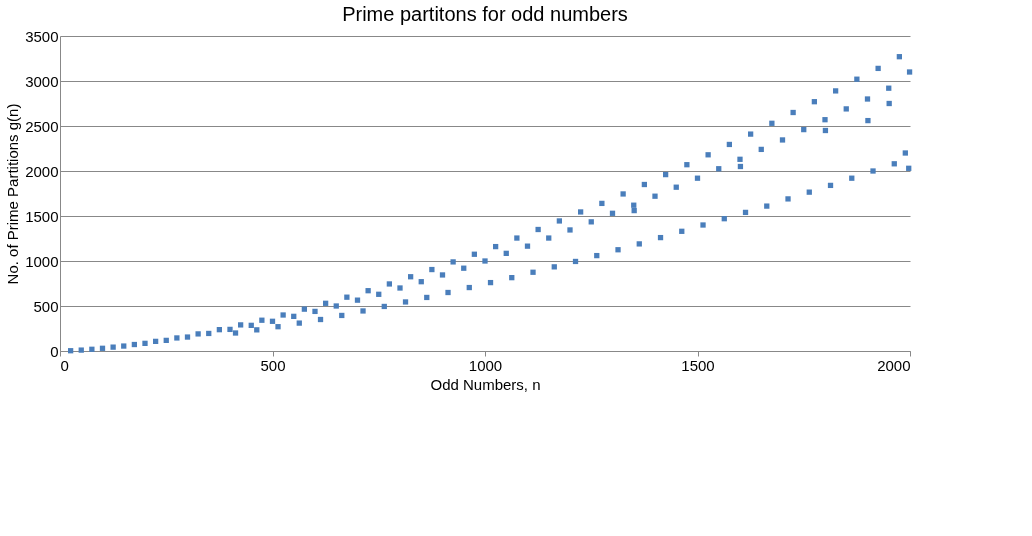 The height and width of the screenshot is (536, 1032). Describe the element at coordinates (42, 126) in the screenshot. I see `y-tick-label: 2500` at that location.